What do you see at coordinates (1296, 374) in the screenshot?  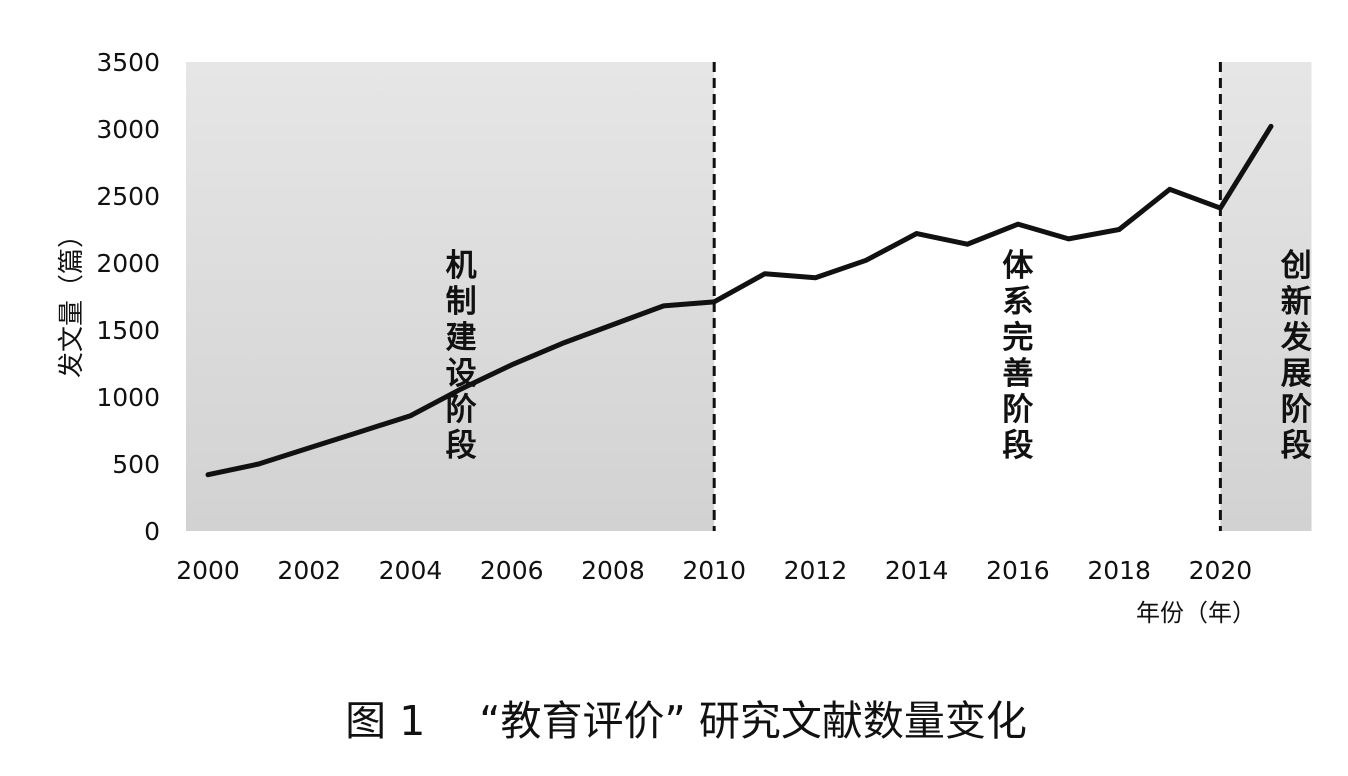 I see `phase-label-char: 展` at bounding box center [1296, 374].